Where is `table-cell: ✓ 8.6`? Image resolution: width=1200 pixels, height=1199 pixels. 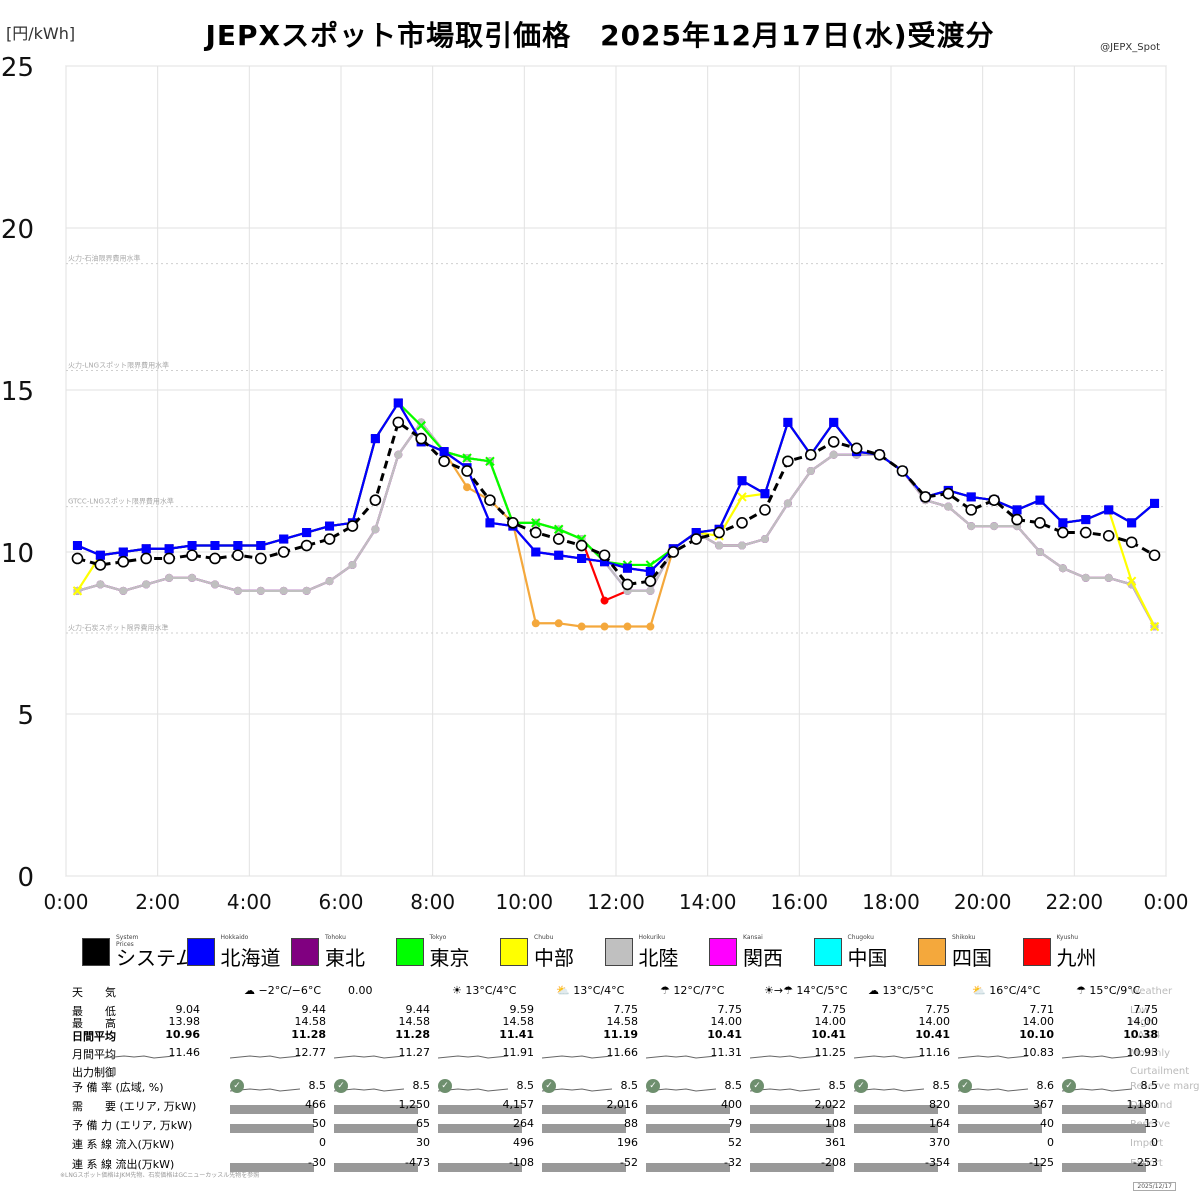
table-cell: ✓ 8.6 is located at coordinates (1006, 1087).